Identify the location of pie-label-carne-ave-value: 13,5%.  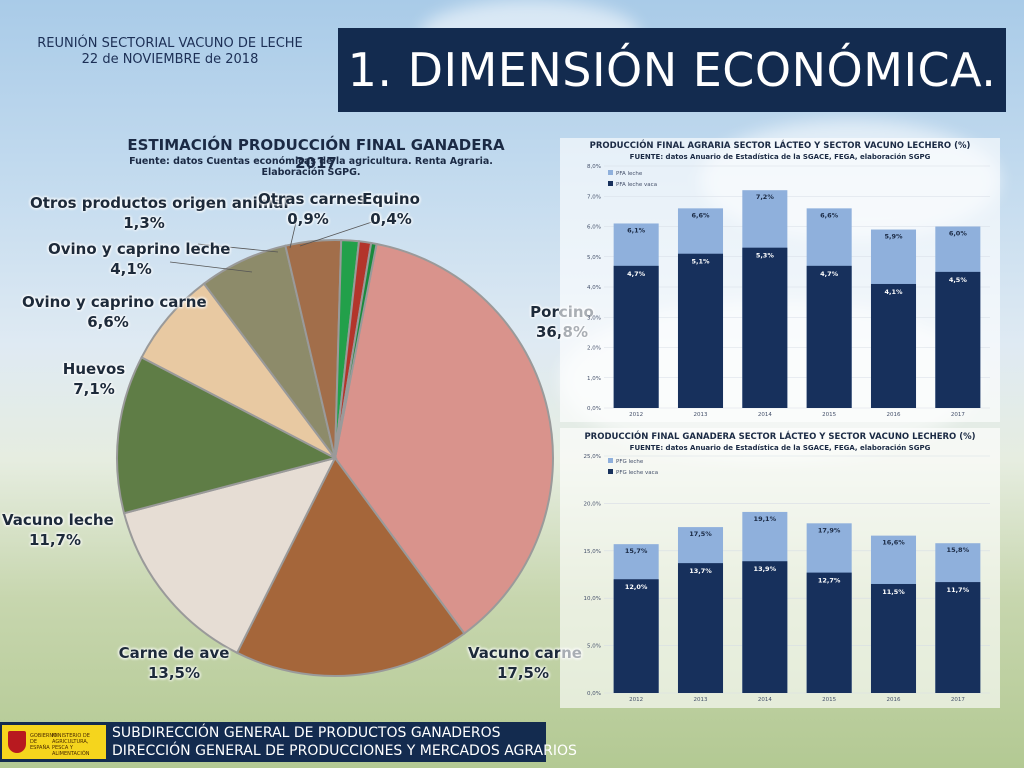
(174, 673).